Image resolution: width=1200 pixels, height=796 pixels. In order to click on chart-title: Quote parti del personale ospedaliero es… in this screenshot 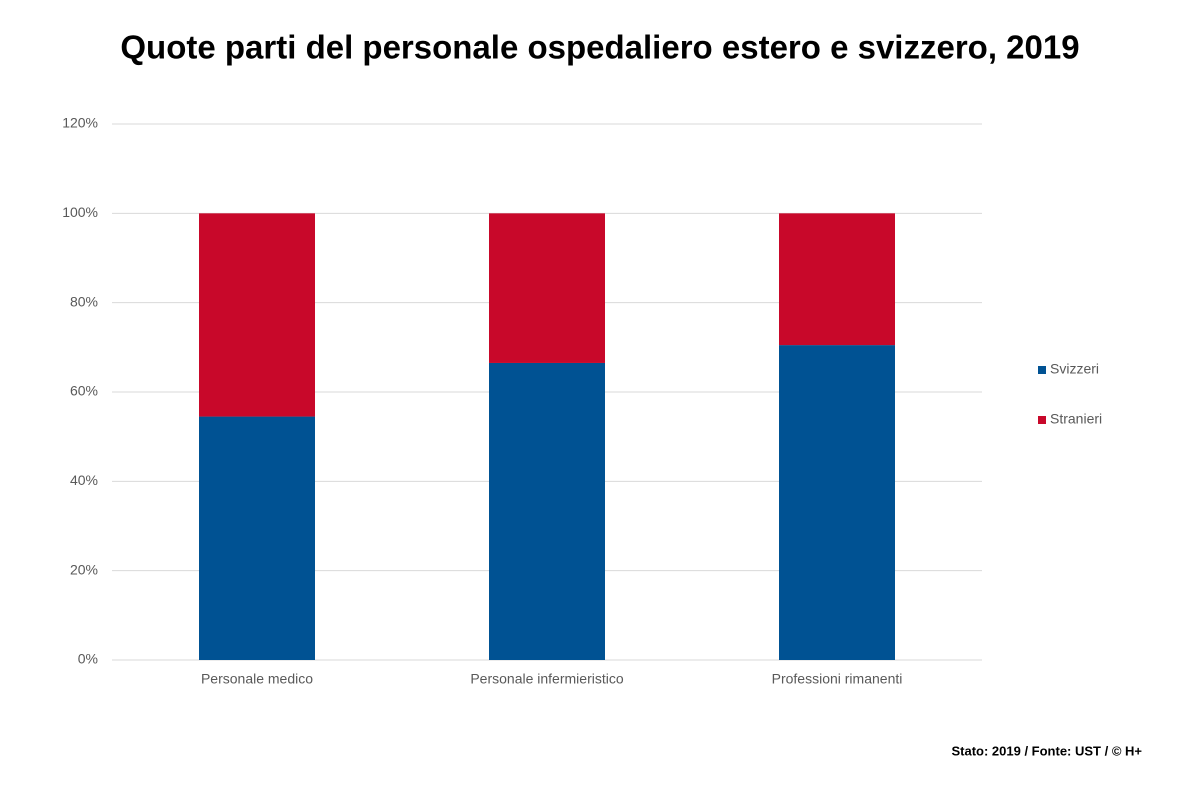, I will do `click(599, 47)`.